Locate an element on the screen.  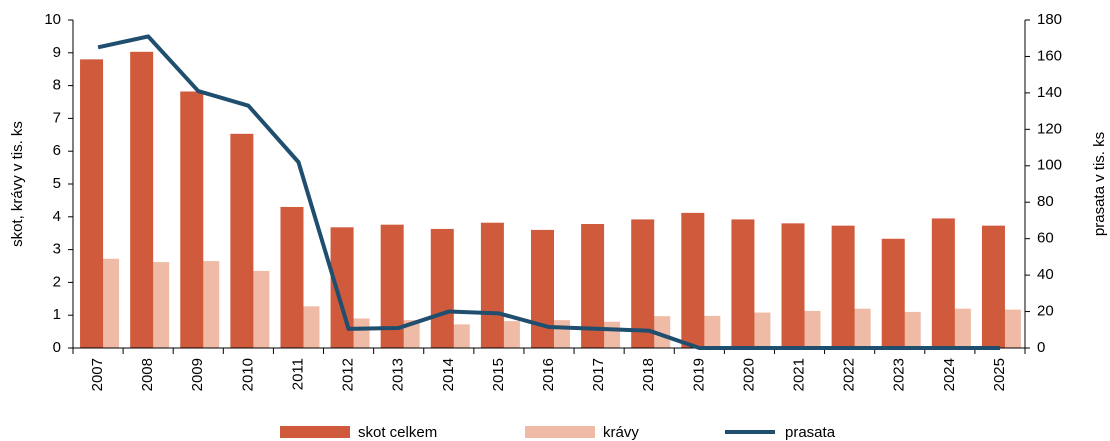
y2-axis-title: prasata v tis. ks is located at coordinates (1099, 184).